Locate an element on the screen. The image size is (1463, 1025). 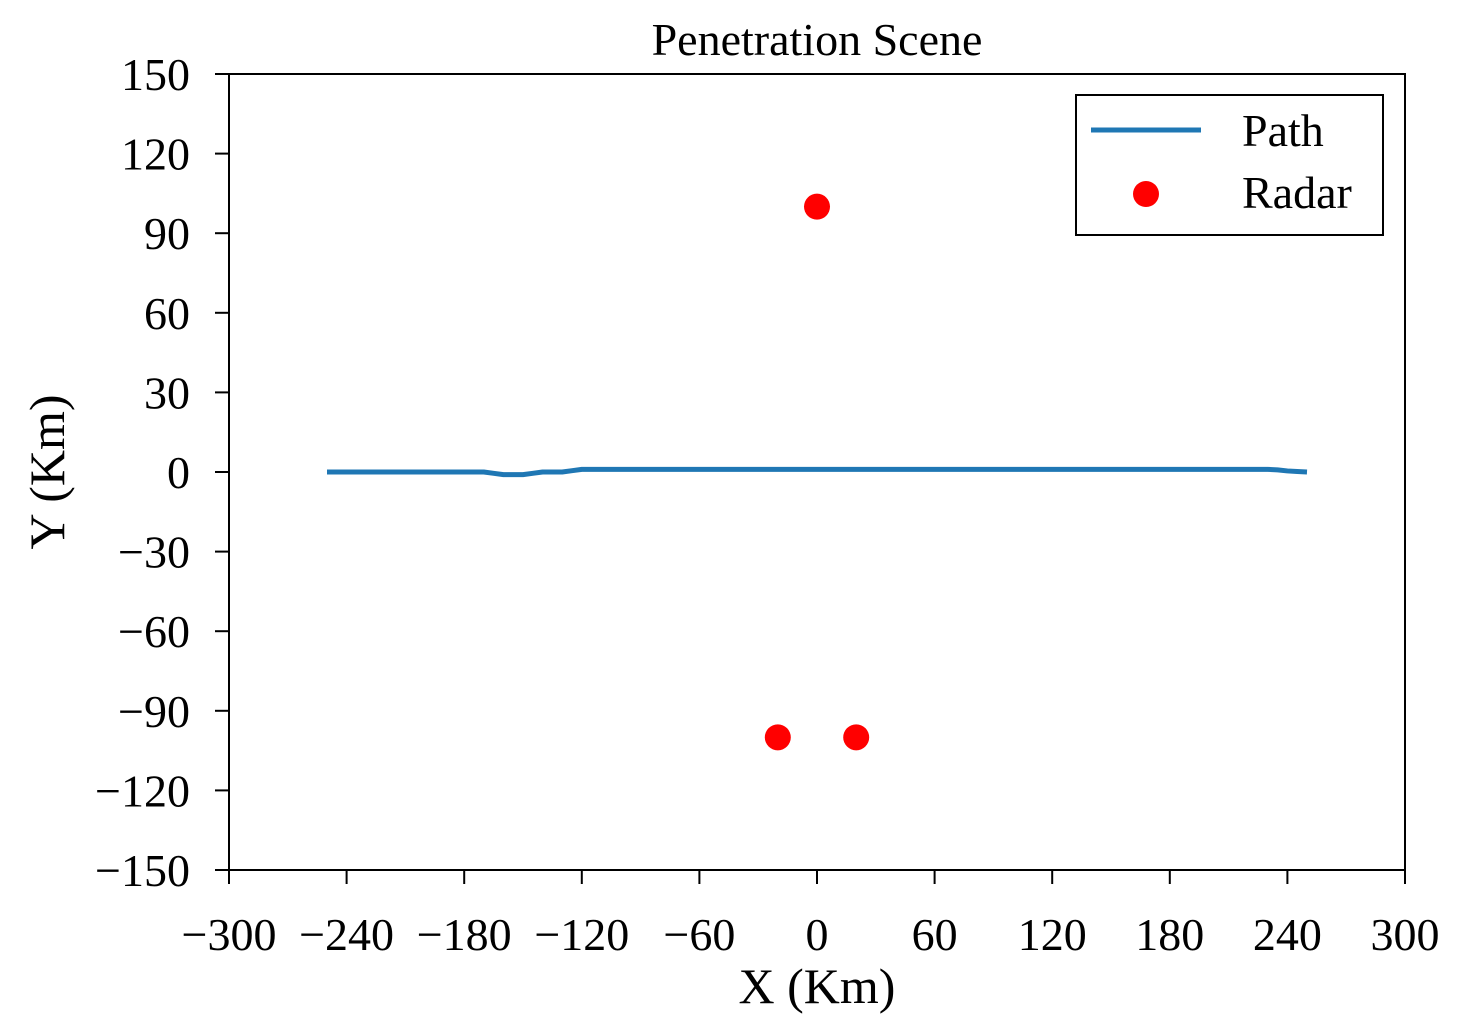
y-axis-ticks: 150 120 90 60 30 0 −30 −60 −90 −120 −150 is located at coordinates (162, 472).